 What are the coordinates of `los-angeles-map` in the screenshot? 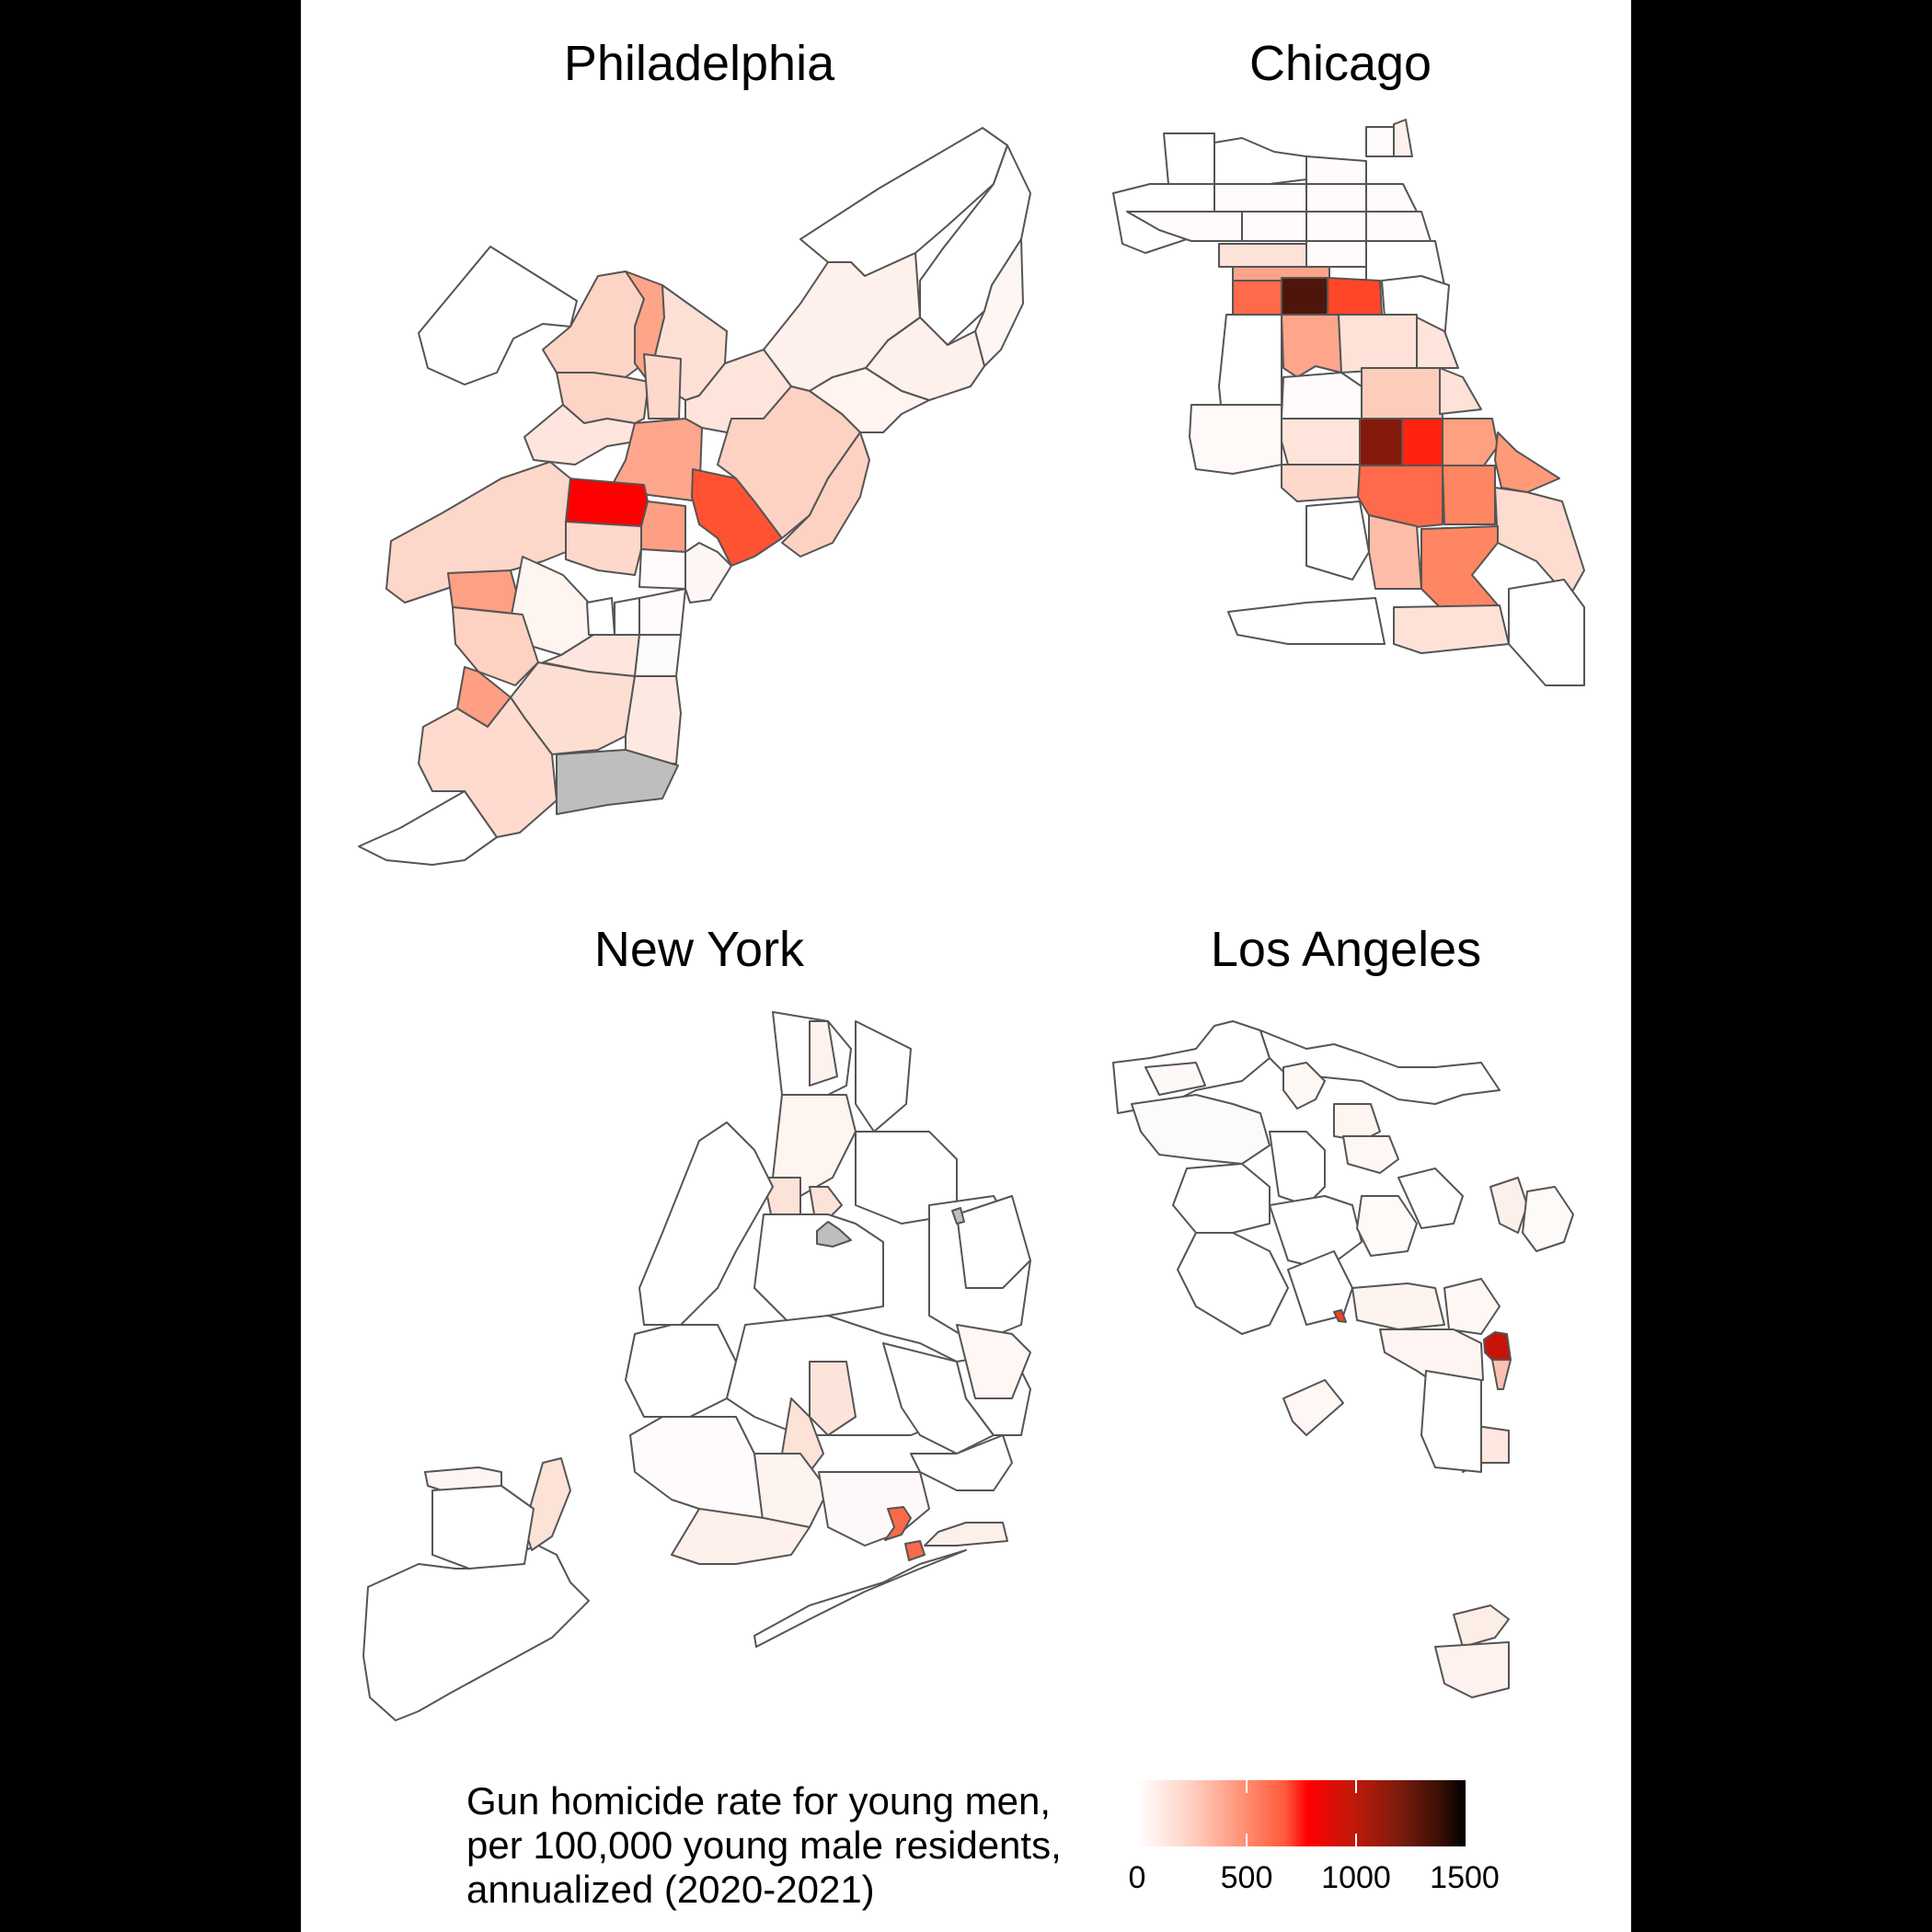 It's located at (1343, 1359).